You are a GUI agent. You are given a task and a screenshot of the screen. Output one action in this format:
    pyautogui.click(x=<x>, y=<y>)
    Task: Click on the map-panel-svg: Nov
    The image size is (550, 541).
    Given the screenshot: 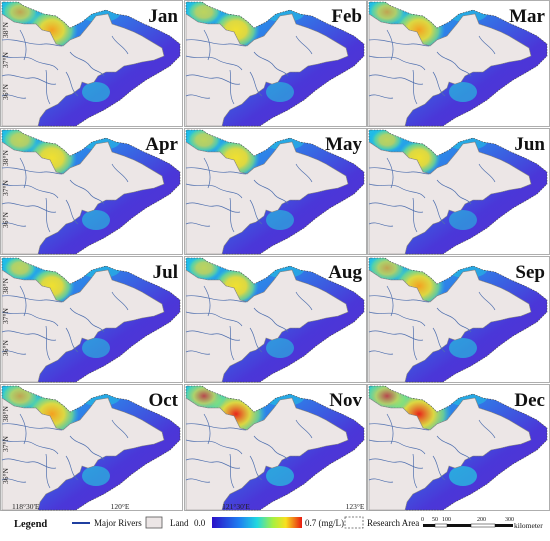 What is the action you would take?
    pyautogui.click(x=275, y=447)
    